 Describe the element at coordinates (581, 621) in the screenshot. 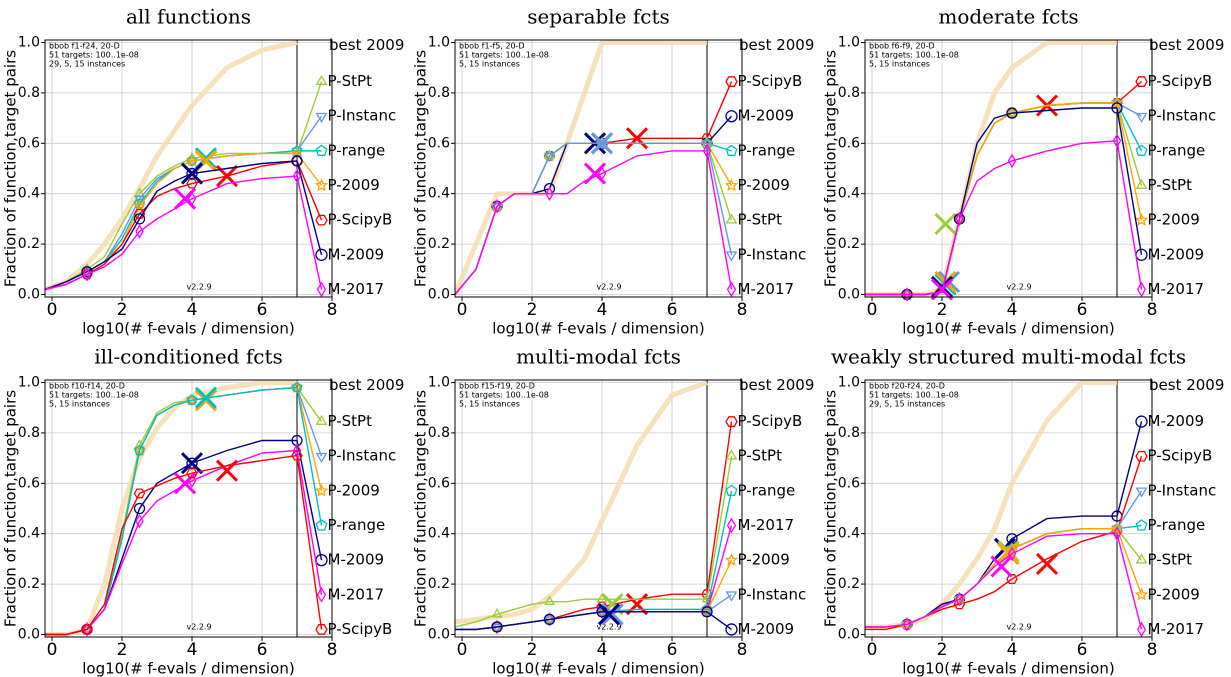

I see `series-line` at that location.